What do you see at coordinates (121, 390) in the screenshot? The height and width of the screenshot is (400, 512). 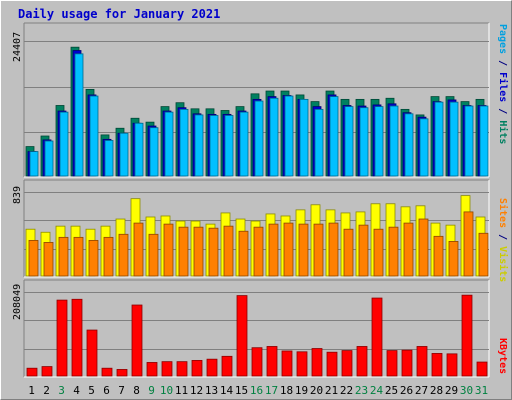 I see `x-tick-label: 7` at bounding box center [121, 390].